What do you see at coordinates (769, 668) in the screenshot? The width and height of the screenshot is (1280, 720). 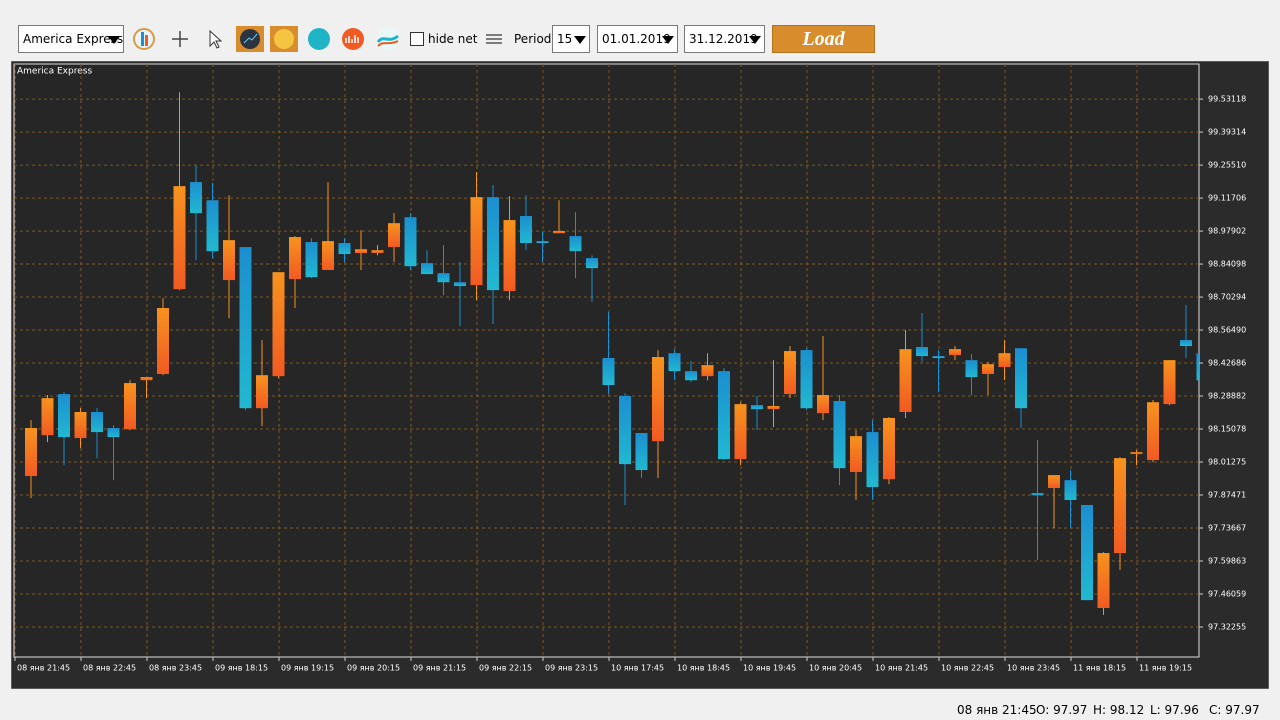 I see `x-tick-label: 10 янв 19:45` at bounding box center [769, 668].